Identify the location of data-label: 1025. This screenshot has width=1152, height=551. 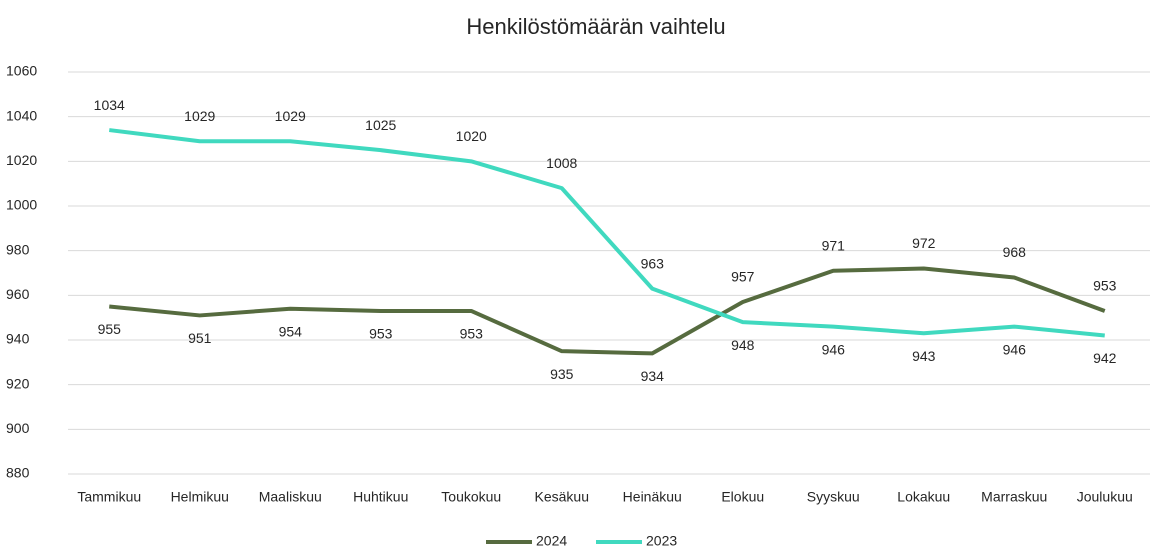
(380, 125).